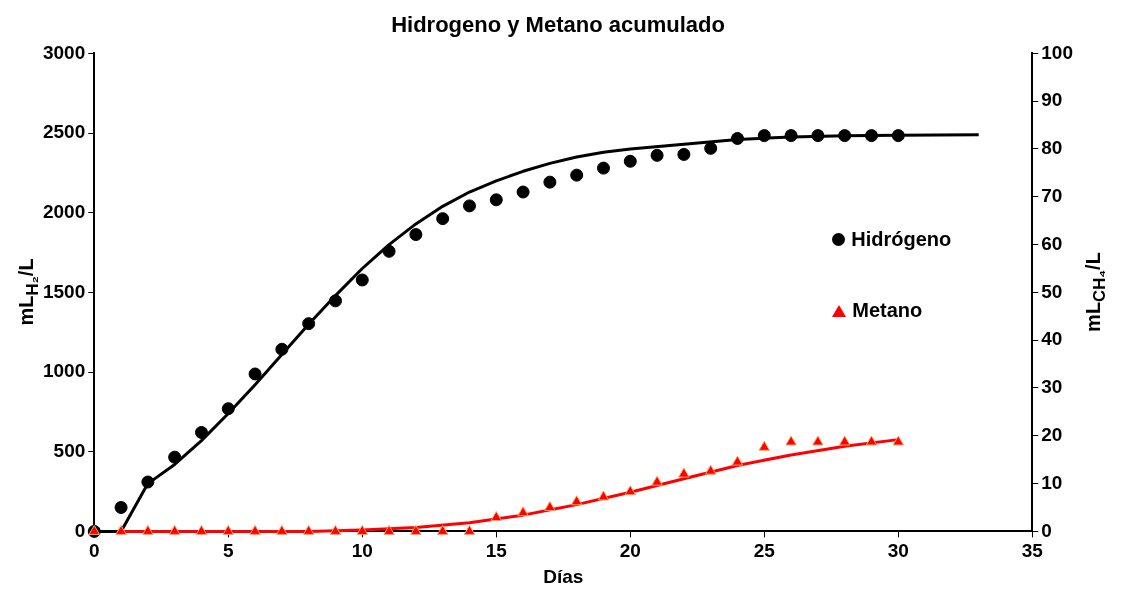  I want to click on y2-tick-label: 0, so click(1046, 530).